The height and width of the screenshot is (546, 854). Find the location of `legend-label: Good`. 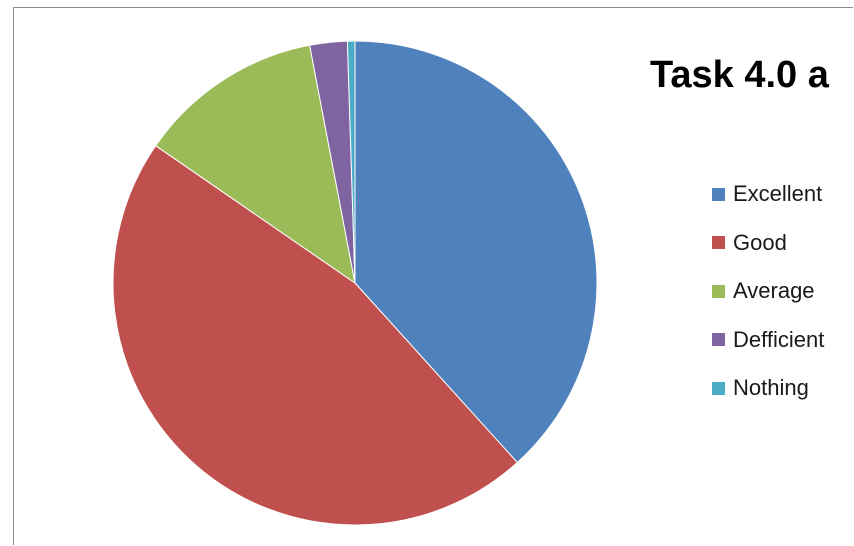

legend-label: Good is located at coordinates (760, 242).